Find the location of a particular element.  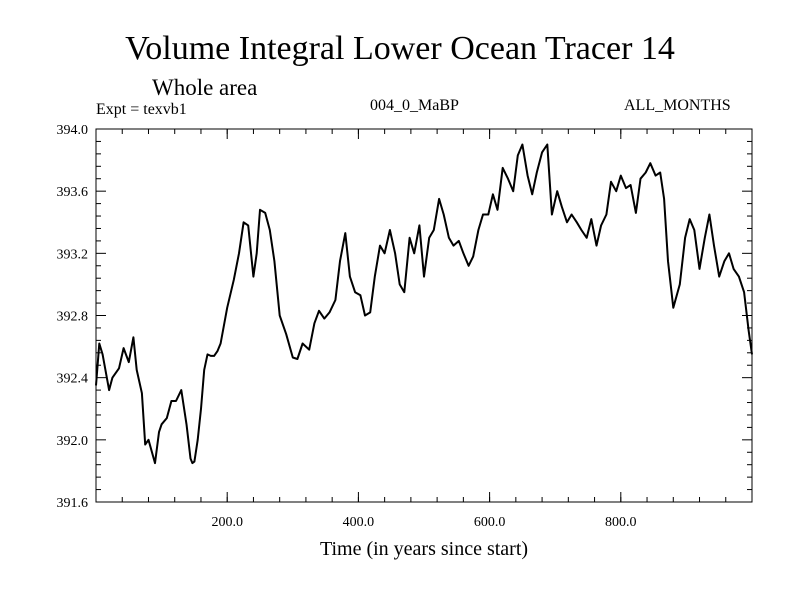

x-tick-label: 400.0 is located at coordinates (359, 522).